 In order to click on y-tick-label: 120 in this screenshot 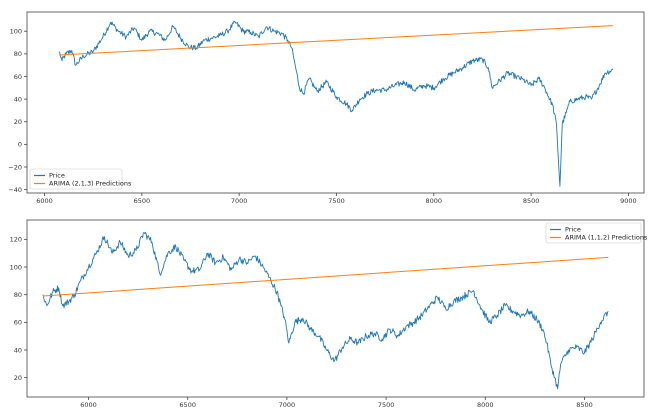, I will do `click(16, 240)`.